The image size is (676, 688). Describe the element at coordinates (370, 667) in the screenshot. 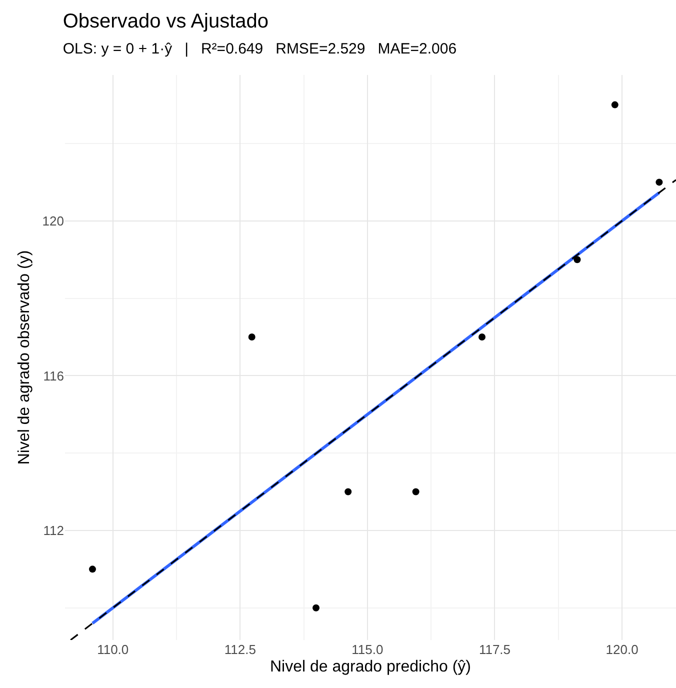

I see `x-axis-title: Nivel de agrado predicho (ŷ)` at that location.